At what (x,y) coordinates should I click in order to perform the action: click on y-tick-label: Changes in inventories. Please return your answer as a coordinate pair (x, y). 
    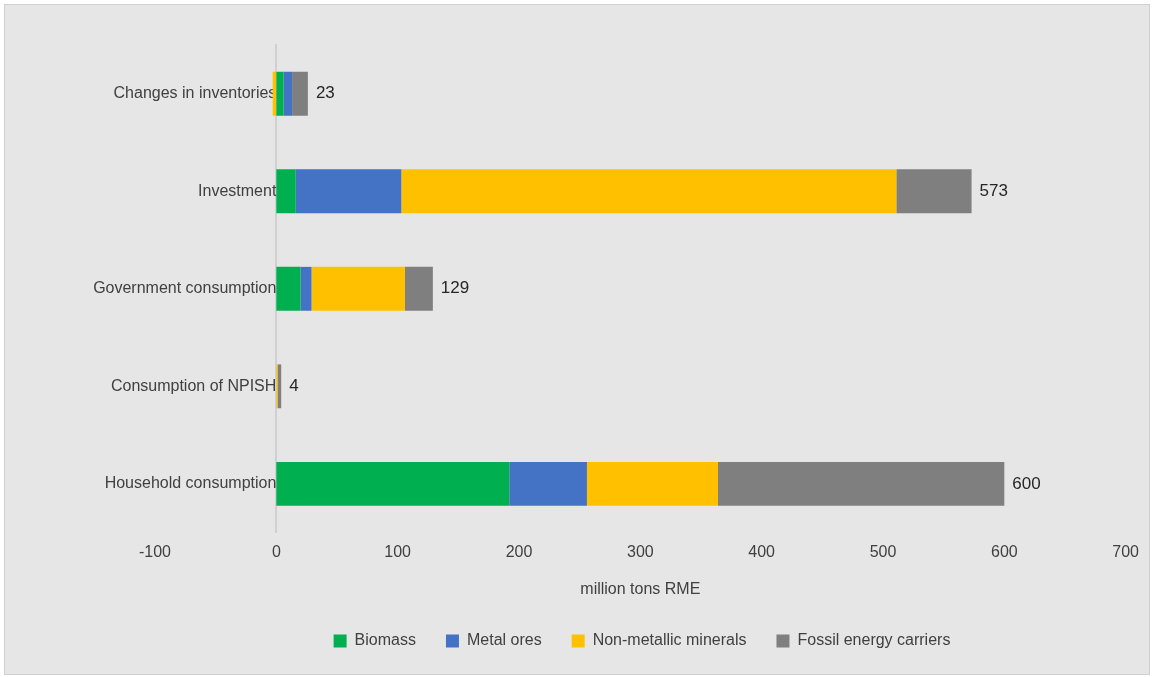
    Looking at the image, I should click on (195, 93).